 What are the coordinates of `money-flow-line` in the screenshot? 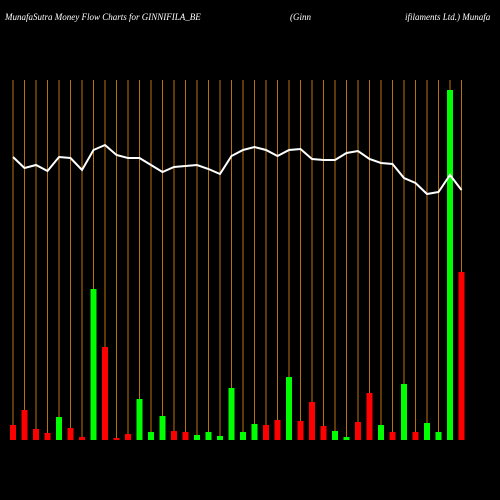 It's located at (237, 169).